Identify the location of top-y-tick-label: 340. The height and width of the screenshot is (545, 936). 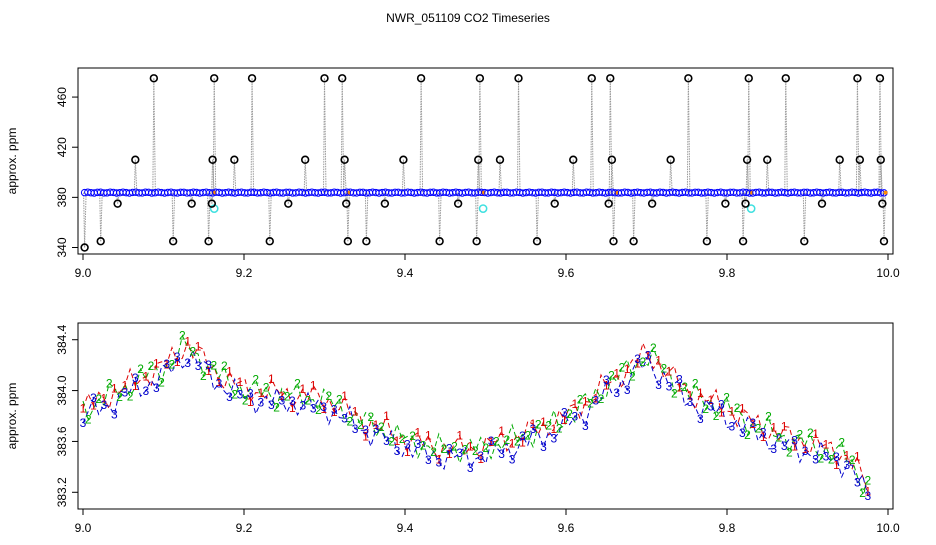
(62, 247).